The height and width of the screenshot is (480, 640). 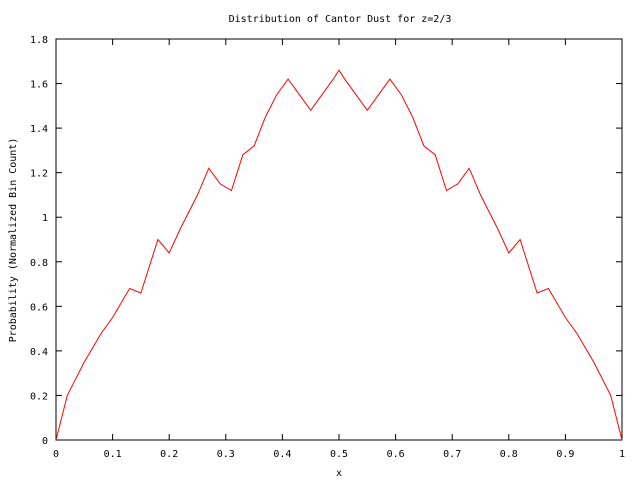 What do you see at coordinates (452, 454) in the screenshot?
I see `x-tick-label: 0.7` at bounding box center [452, 454].